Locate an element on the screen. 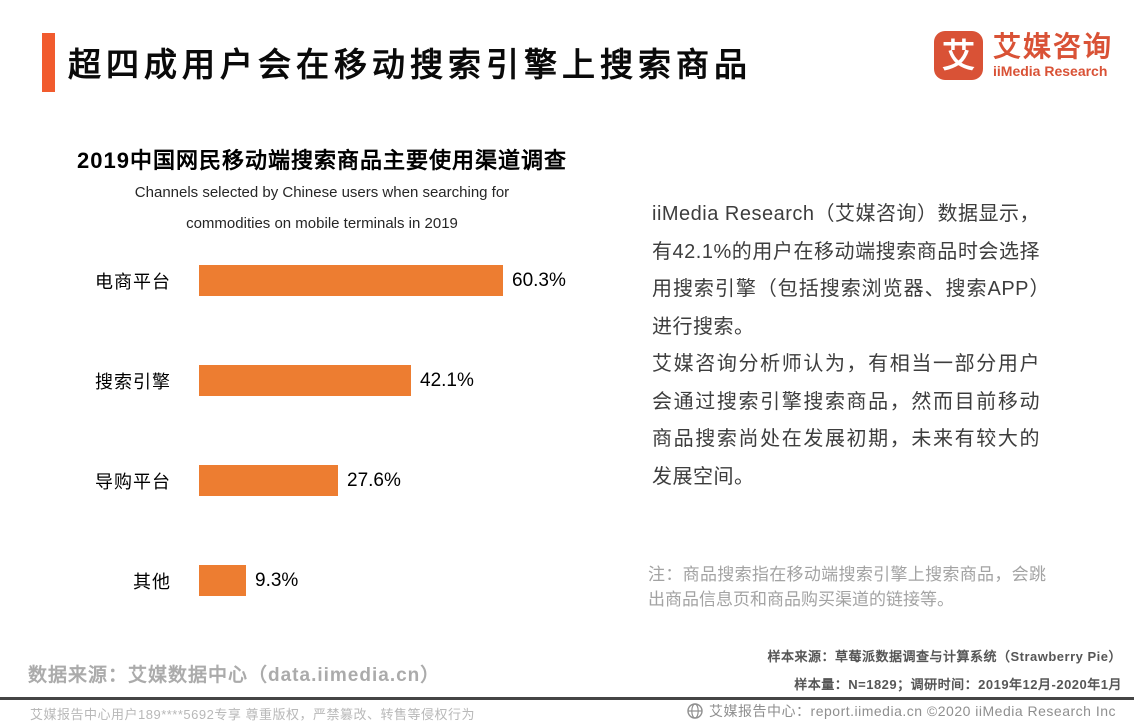 The height and width of the screenshot is (722, 1134). chart-row: 搜索引擎 42.1% is located at coordinates (310, 380).